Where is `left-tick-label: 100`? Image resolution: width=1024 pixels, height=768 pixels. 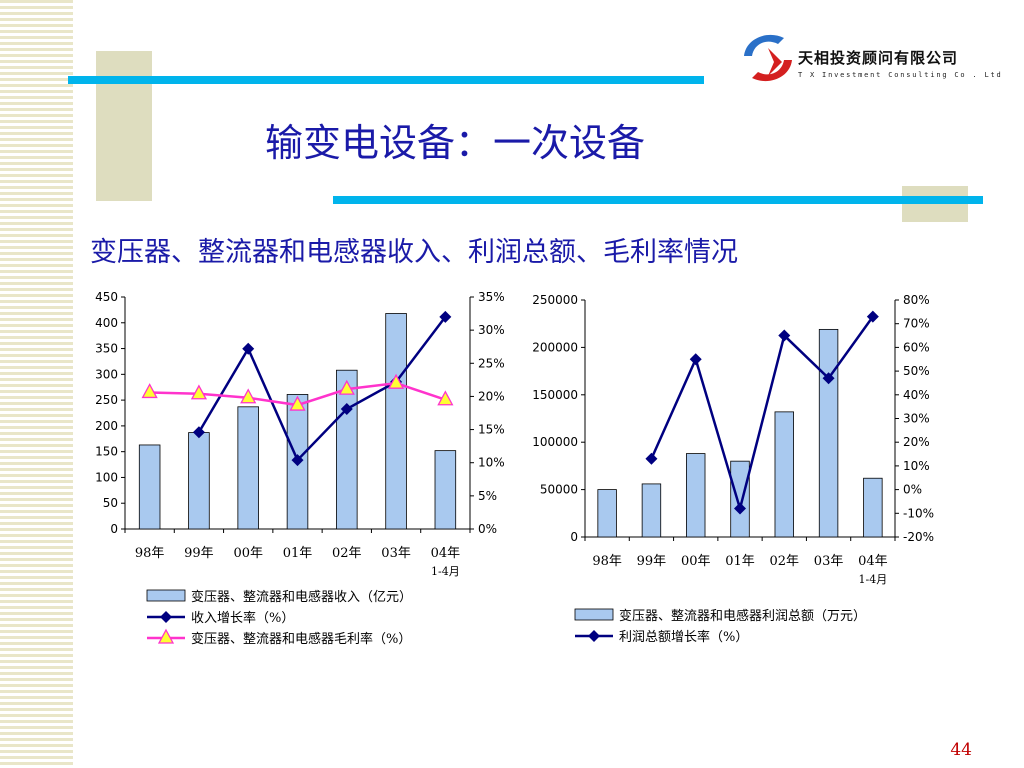 left-tick-label: 100 is located at coordinates (106, 477).